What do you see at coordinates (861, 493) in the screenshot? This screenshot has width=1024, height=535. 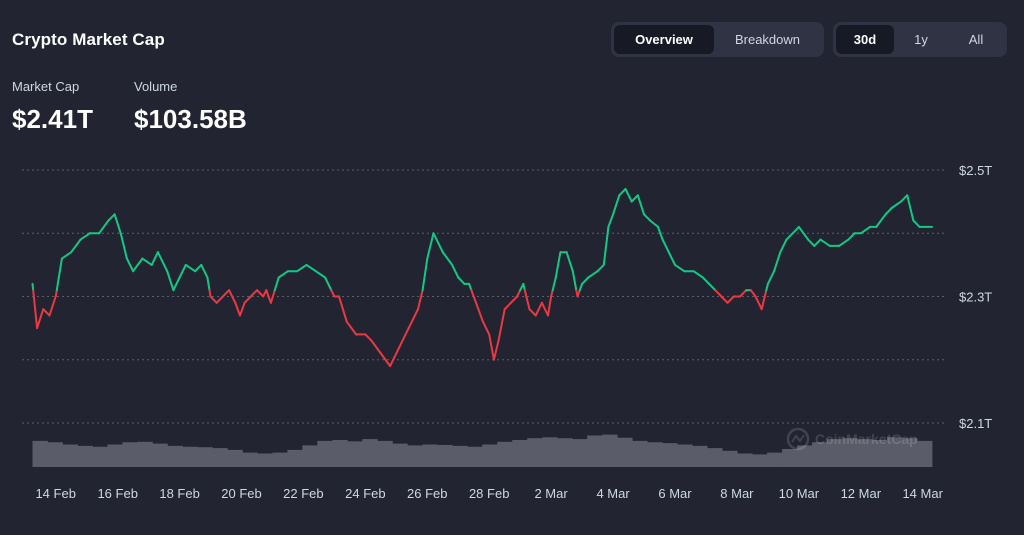 I see `x-tick-label: 12 Mar` at bounding box center [861, 493].